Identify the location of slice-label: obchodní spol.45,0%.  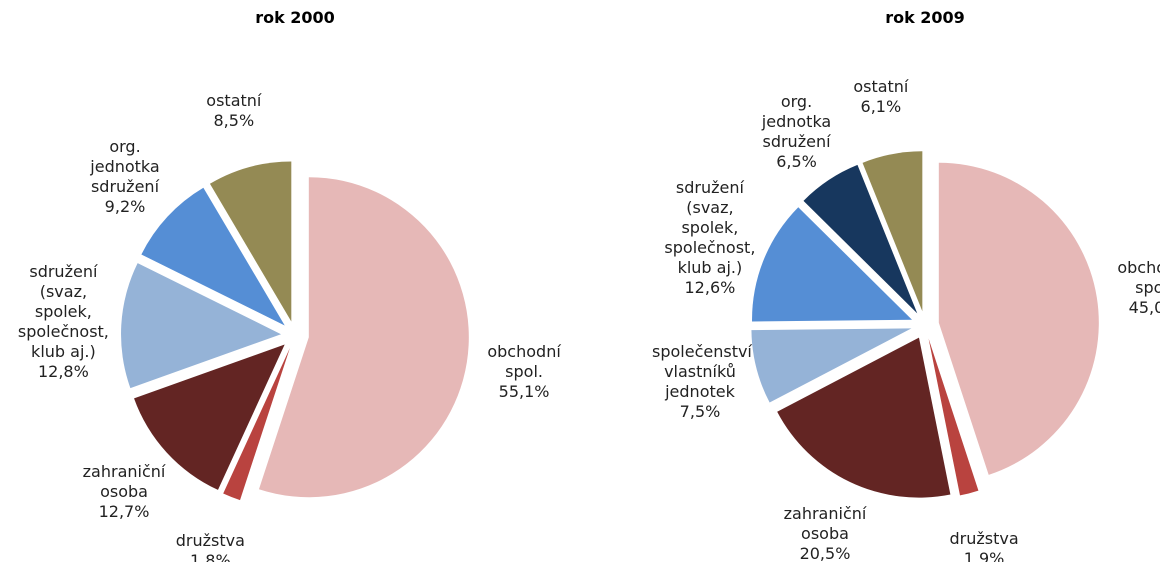
(1133, 288).